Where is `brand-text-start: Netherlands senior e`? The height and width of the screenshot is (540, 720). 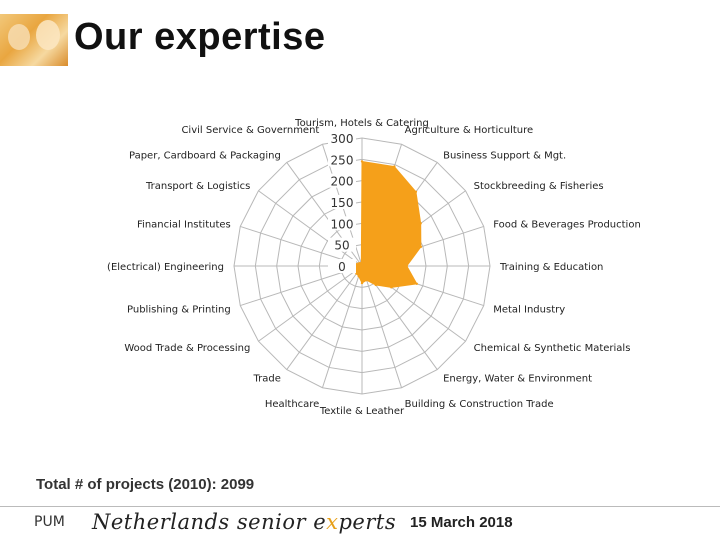
brand-text-start: Netherlands senior e is located at coordinates (209, 522).